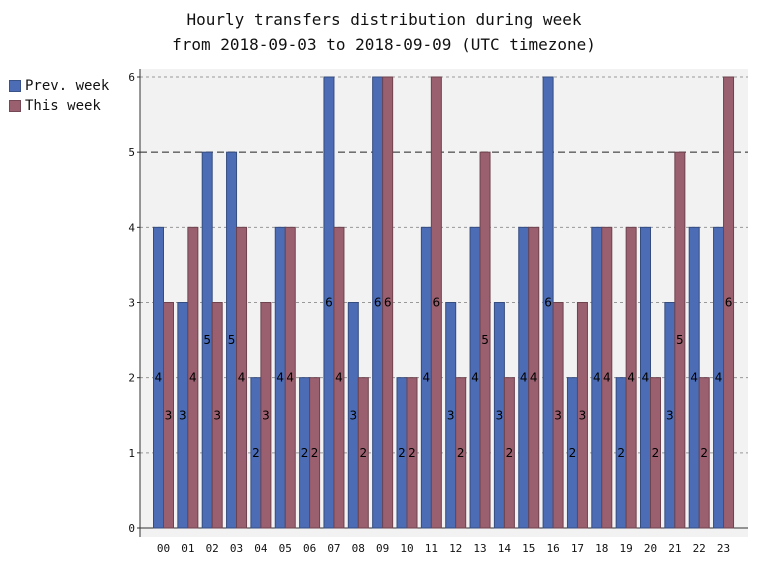 The width and height of the screenshot is (768, 576). I want to click on x-tick-label: 23, so click(723, 548).